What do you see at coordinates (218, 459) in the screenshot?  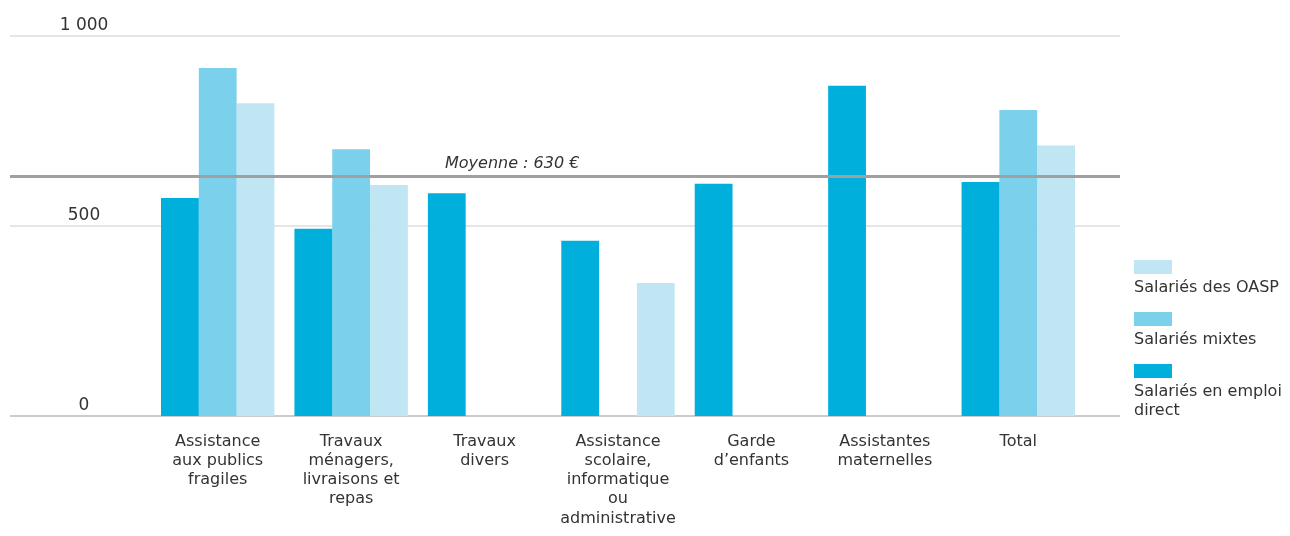 I see `x-tick-label: Assistance aux publics fragiles` at bounding box center [218, 459].